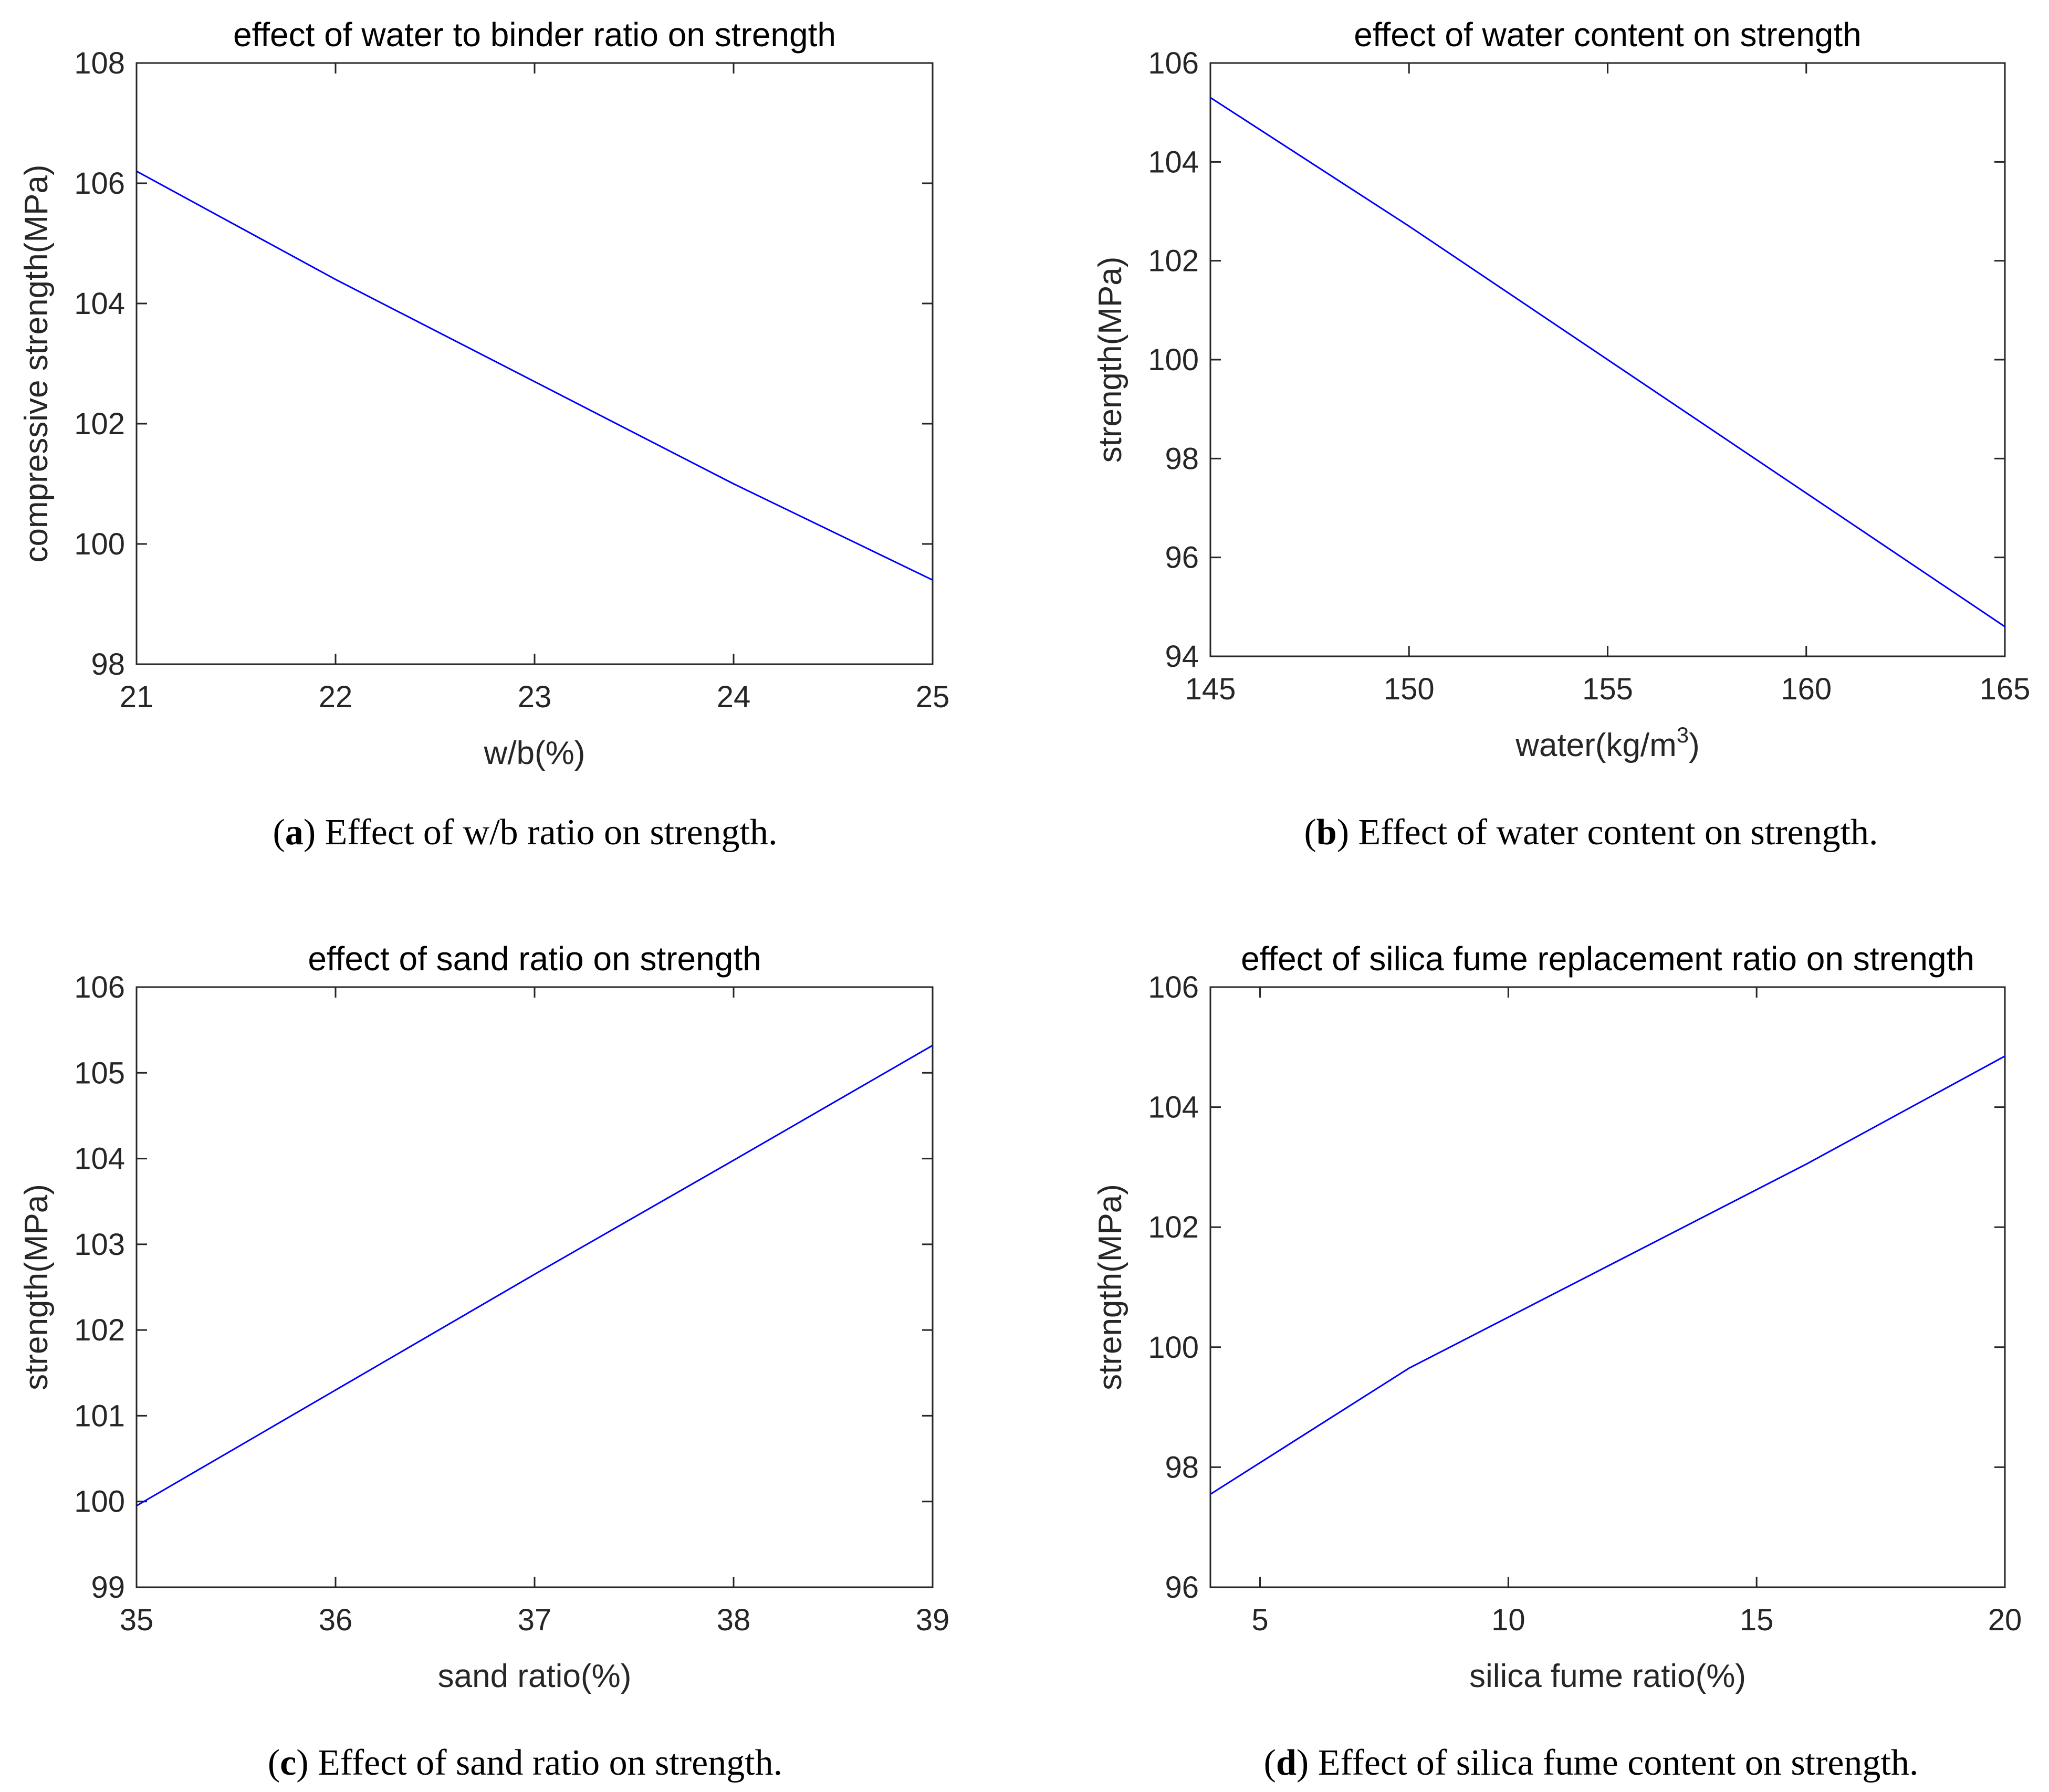 The width and height of the screenshot is (2049, 1792). Describe the element at coordinates (1410, 689) in the screenshot. I see `x-tick-label: 150` at that location.